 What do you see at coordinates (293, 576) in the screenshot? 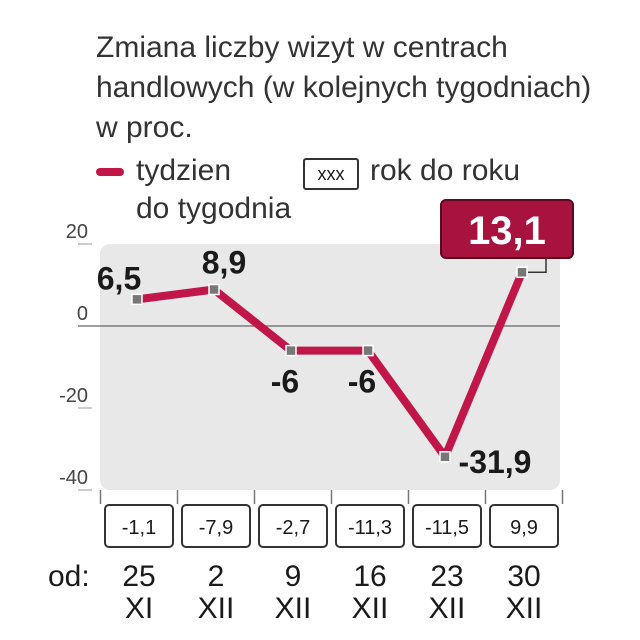
I see `x-tick-label-day: 9` at bounding box center [293, 576].